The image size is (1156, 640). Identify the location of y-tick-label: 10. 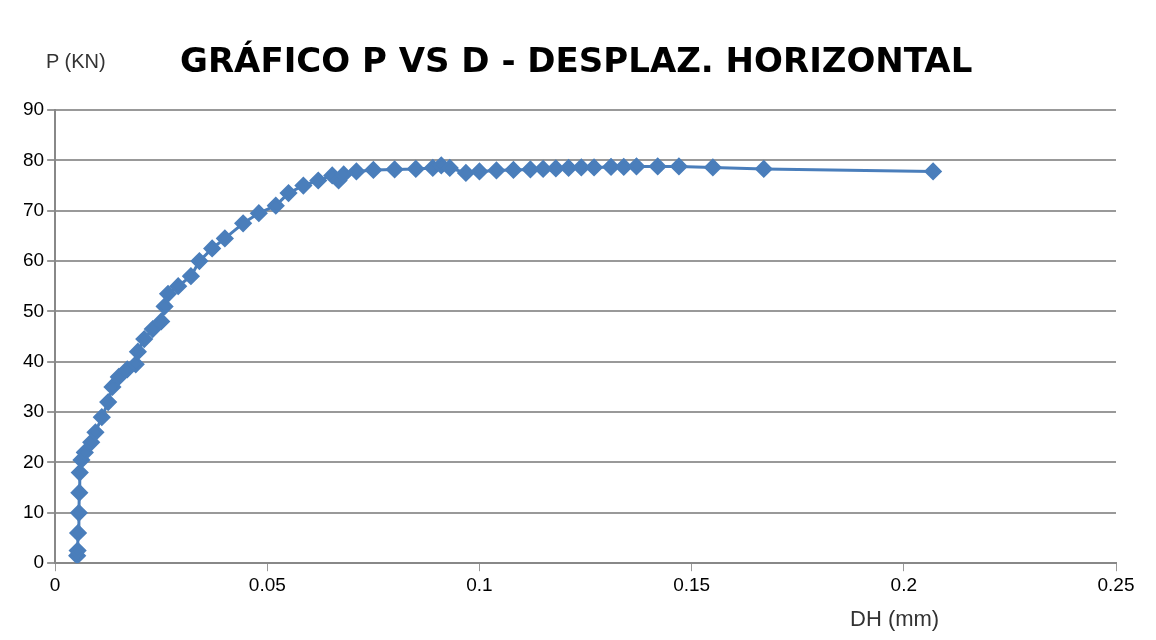
(33, 512).